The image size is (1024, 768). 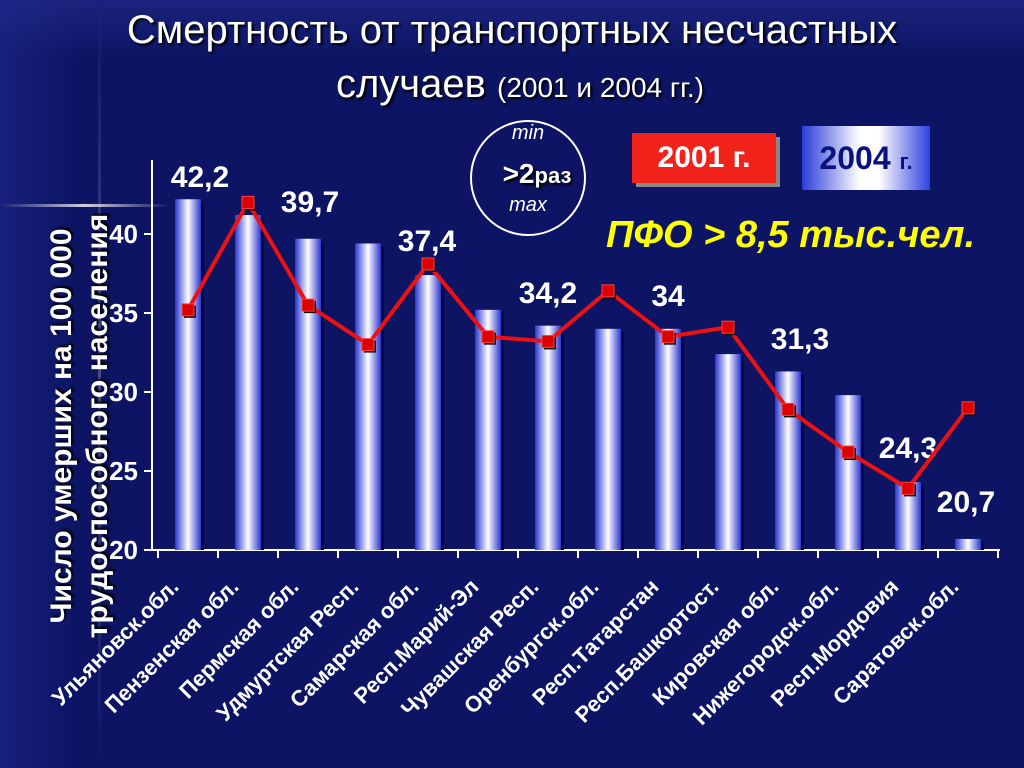 What do you see at coordinates (123, 313) in the screenshot?
I see `y-tick-label: 35` at bounding box center [123, 313].